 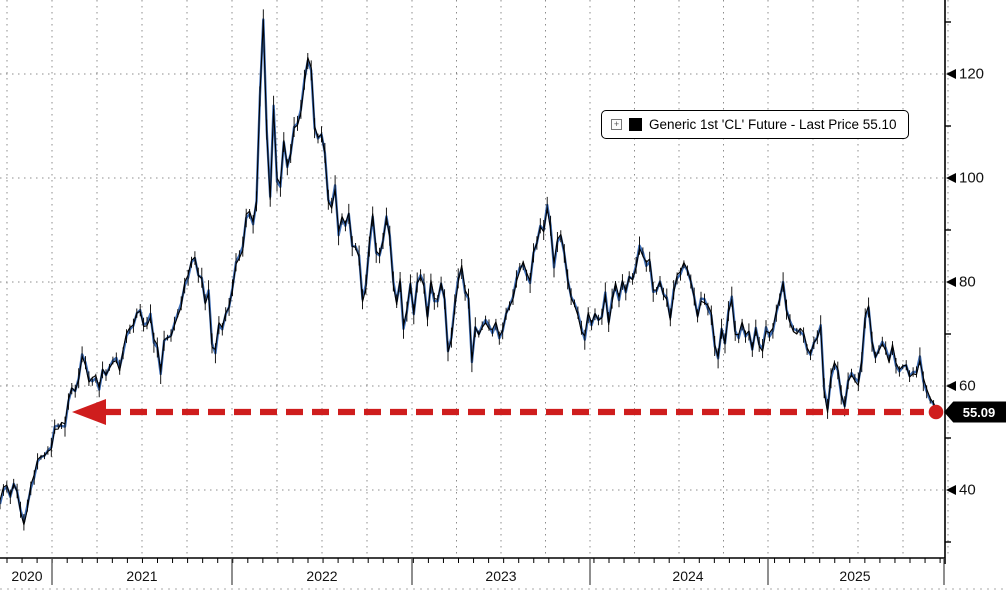 I want to click on y-axis-label-80: 80, so click(x=967, y=282).